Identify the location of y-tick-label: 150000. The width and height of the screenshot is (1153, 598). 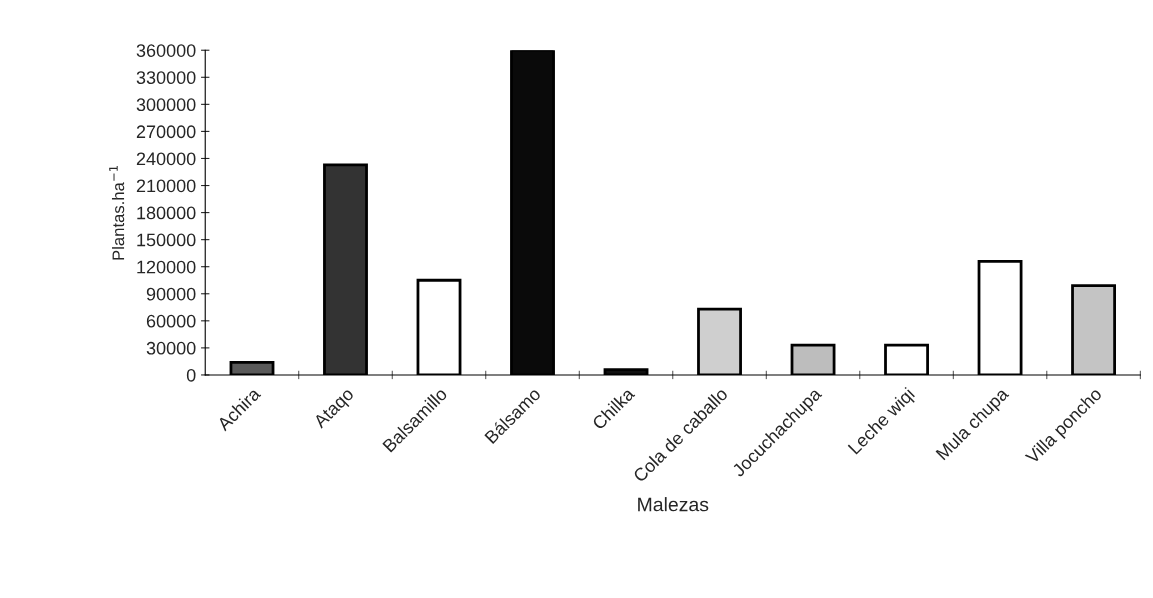
(166, 240).